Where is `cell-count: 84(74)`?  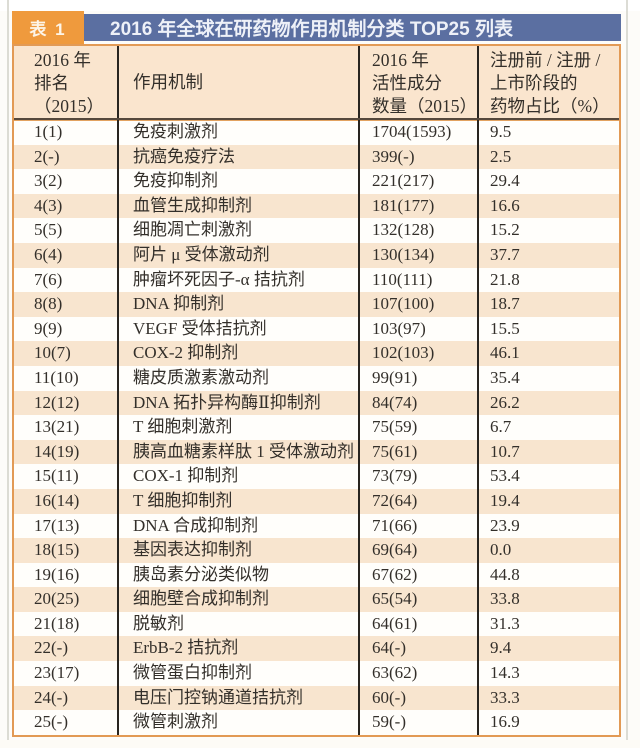
cell-count: 84(74) is located at coordinates (417, 403).